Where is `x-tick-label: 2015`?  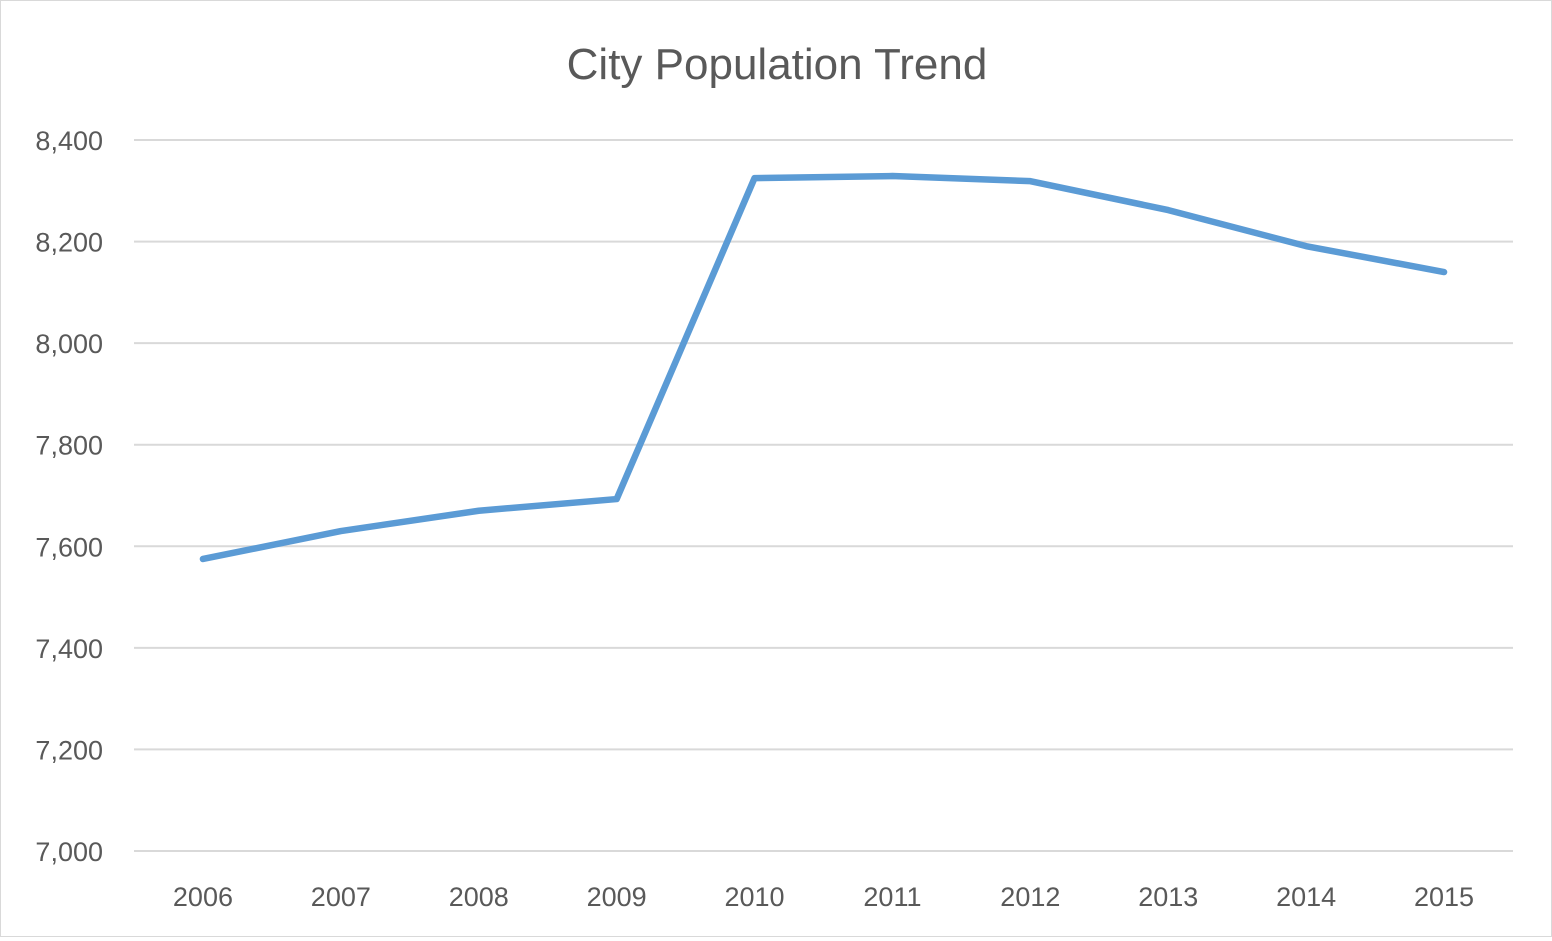
x-tick-label: 2015 is located at coordinates (1444, 897).